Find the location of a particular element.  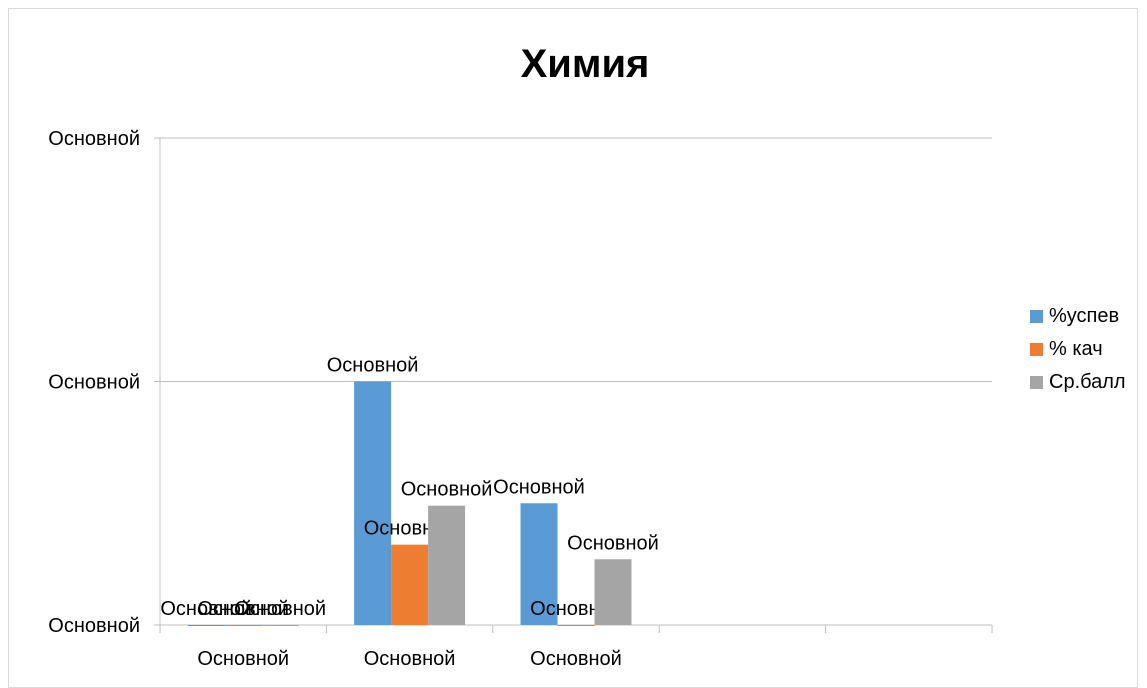

chart-title: Химия is located at coordinates (585, 64).